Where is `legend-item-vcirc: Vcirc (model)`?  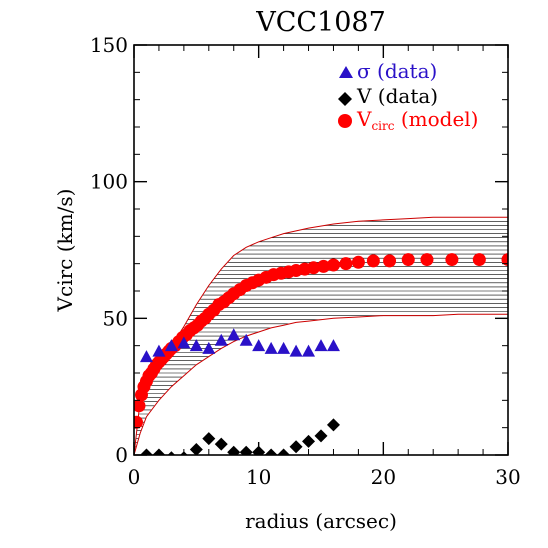
legend-item-vcirc: Vcirc (model) is located at coordinates (408, 120).